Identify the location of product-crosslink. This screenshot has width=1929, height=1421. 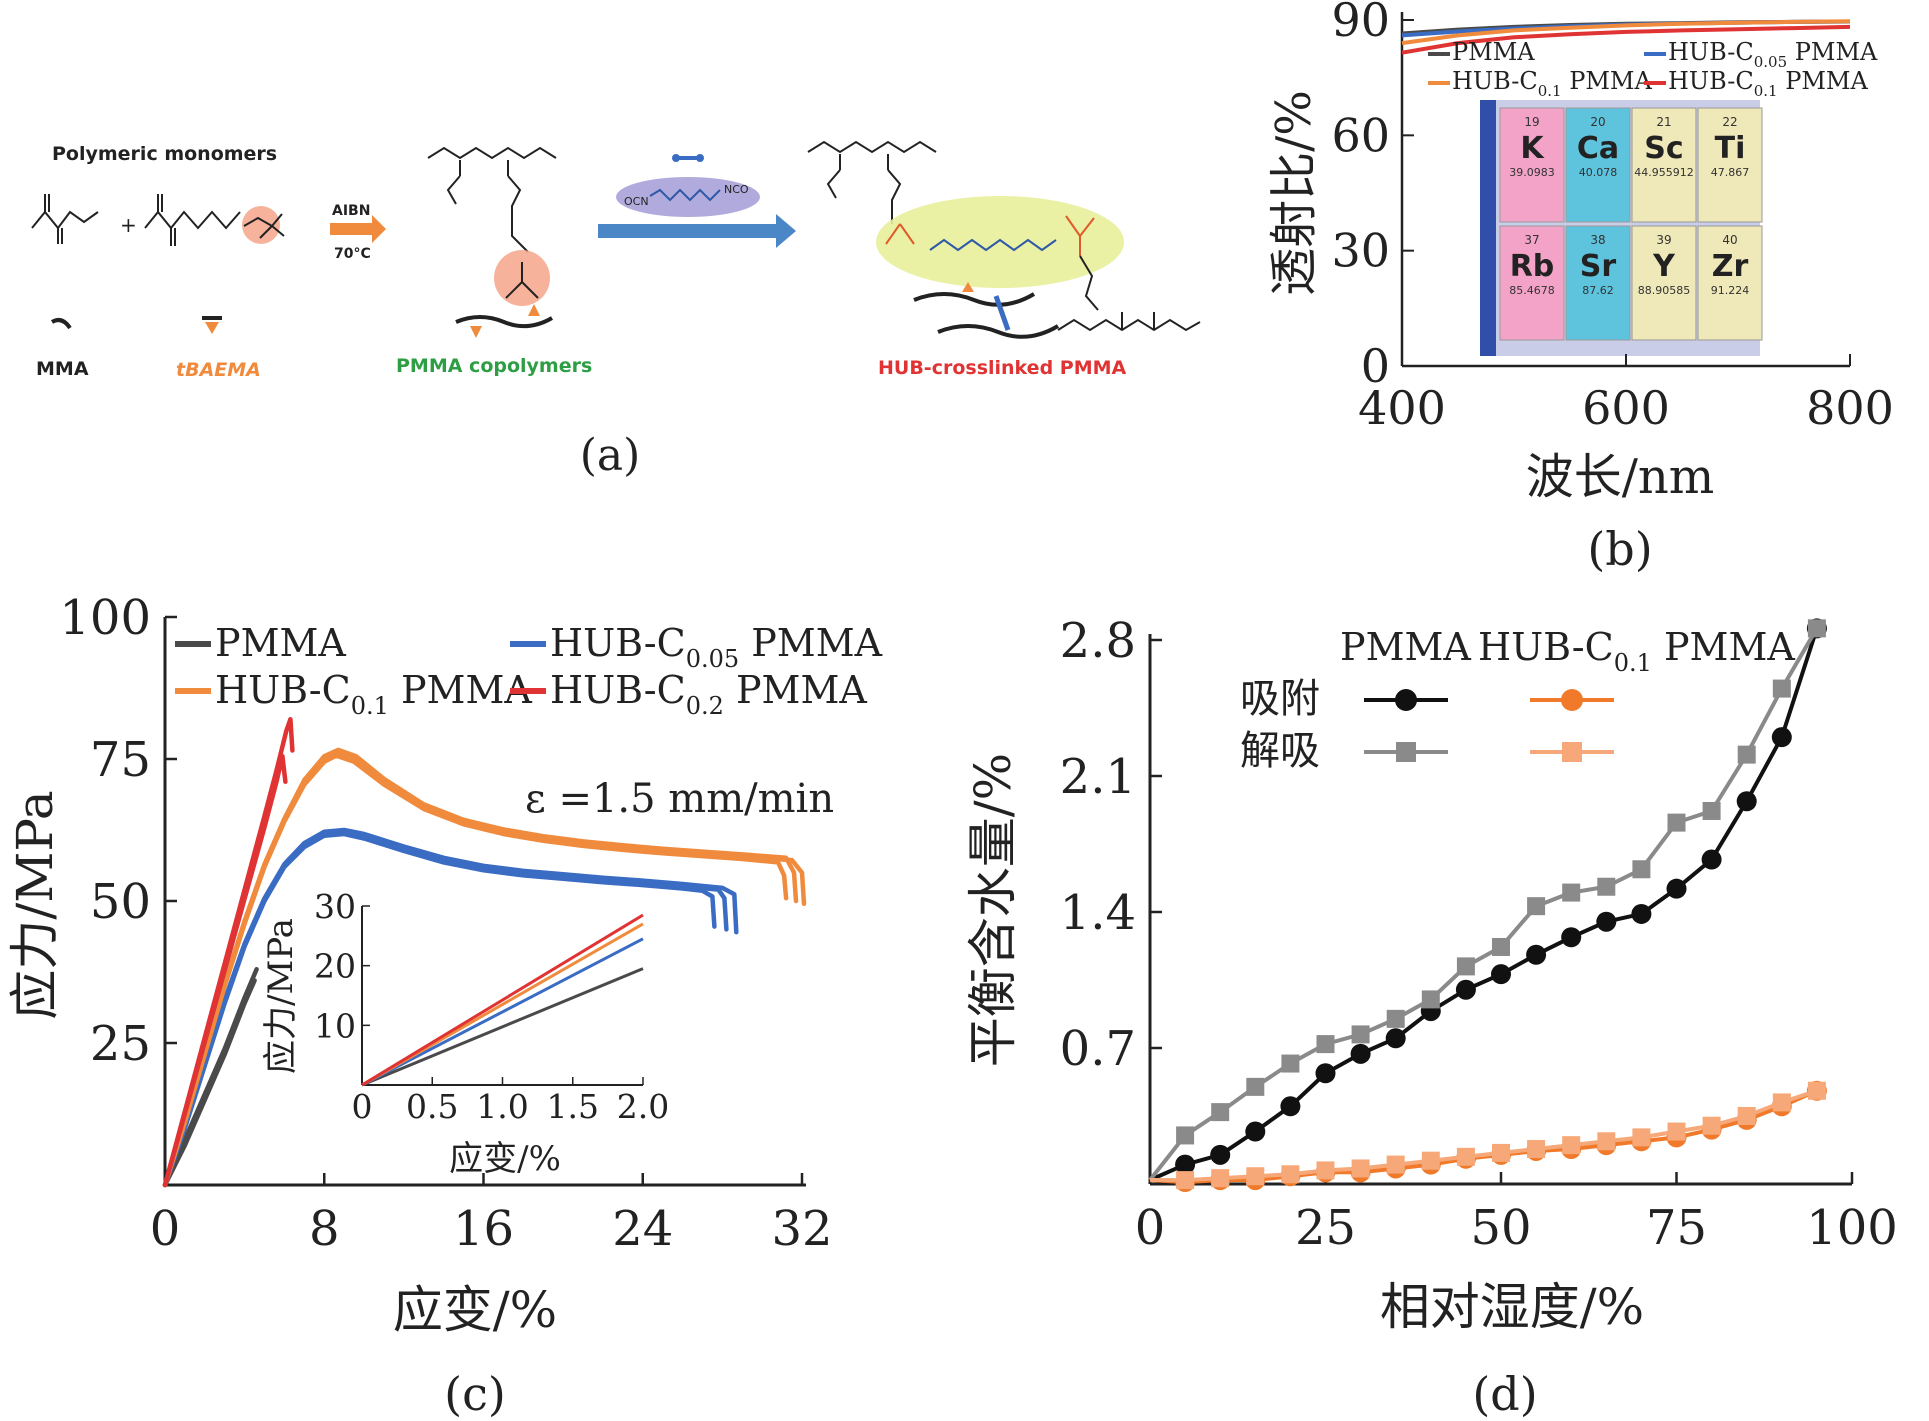
(1002, 313).